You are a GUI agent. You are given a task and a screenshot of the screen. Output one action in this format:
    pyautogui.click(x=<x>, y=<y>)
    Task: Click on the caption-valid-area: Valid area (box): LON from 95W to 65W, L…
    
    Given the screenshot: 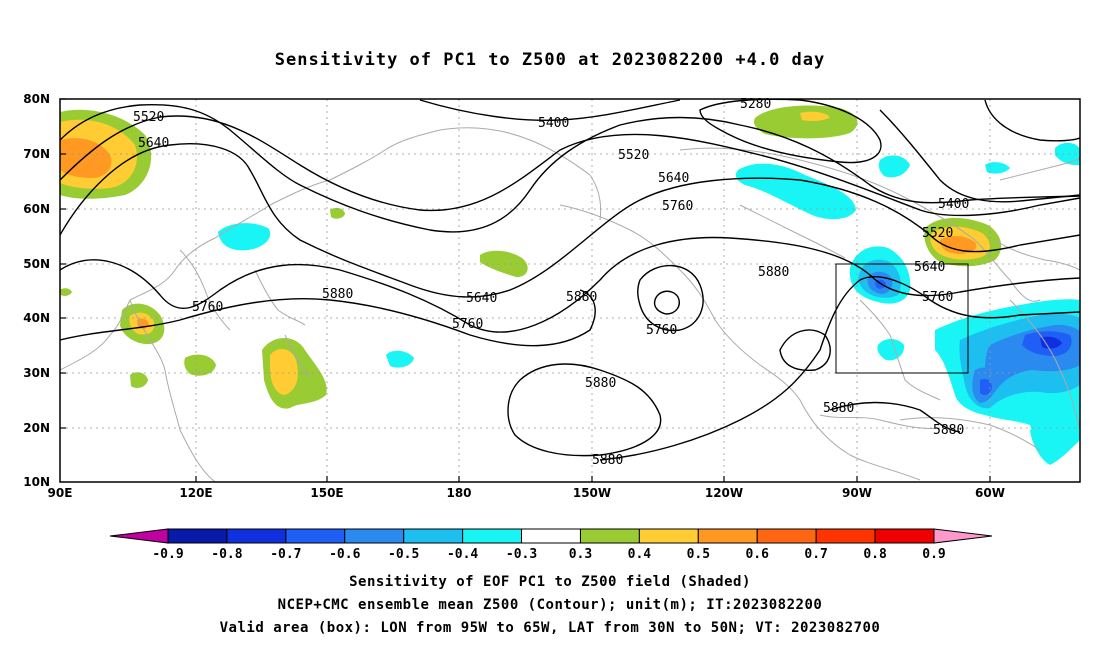 What is the action you would take?
    pyautogui.click(x=550, y=628)
    